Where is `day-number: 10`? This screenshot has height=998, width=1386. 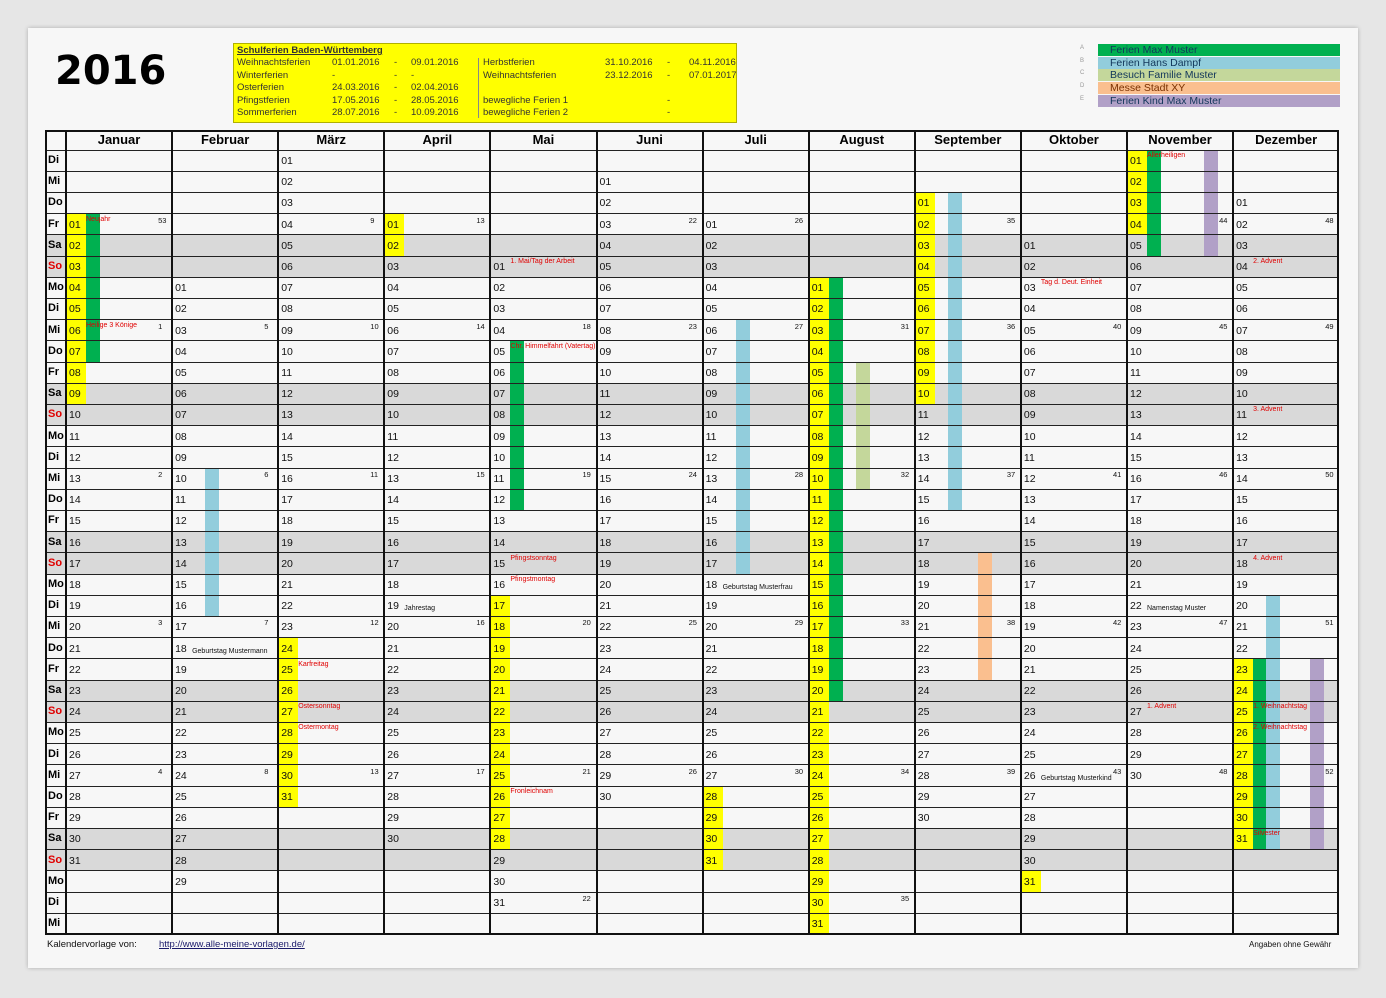
day-number: 10 is located at coordinates (605, 373).